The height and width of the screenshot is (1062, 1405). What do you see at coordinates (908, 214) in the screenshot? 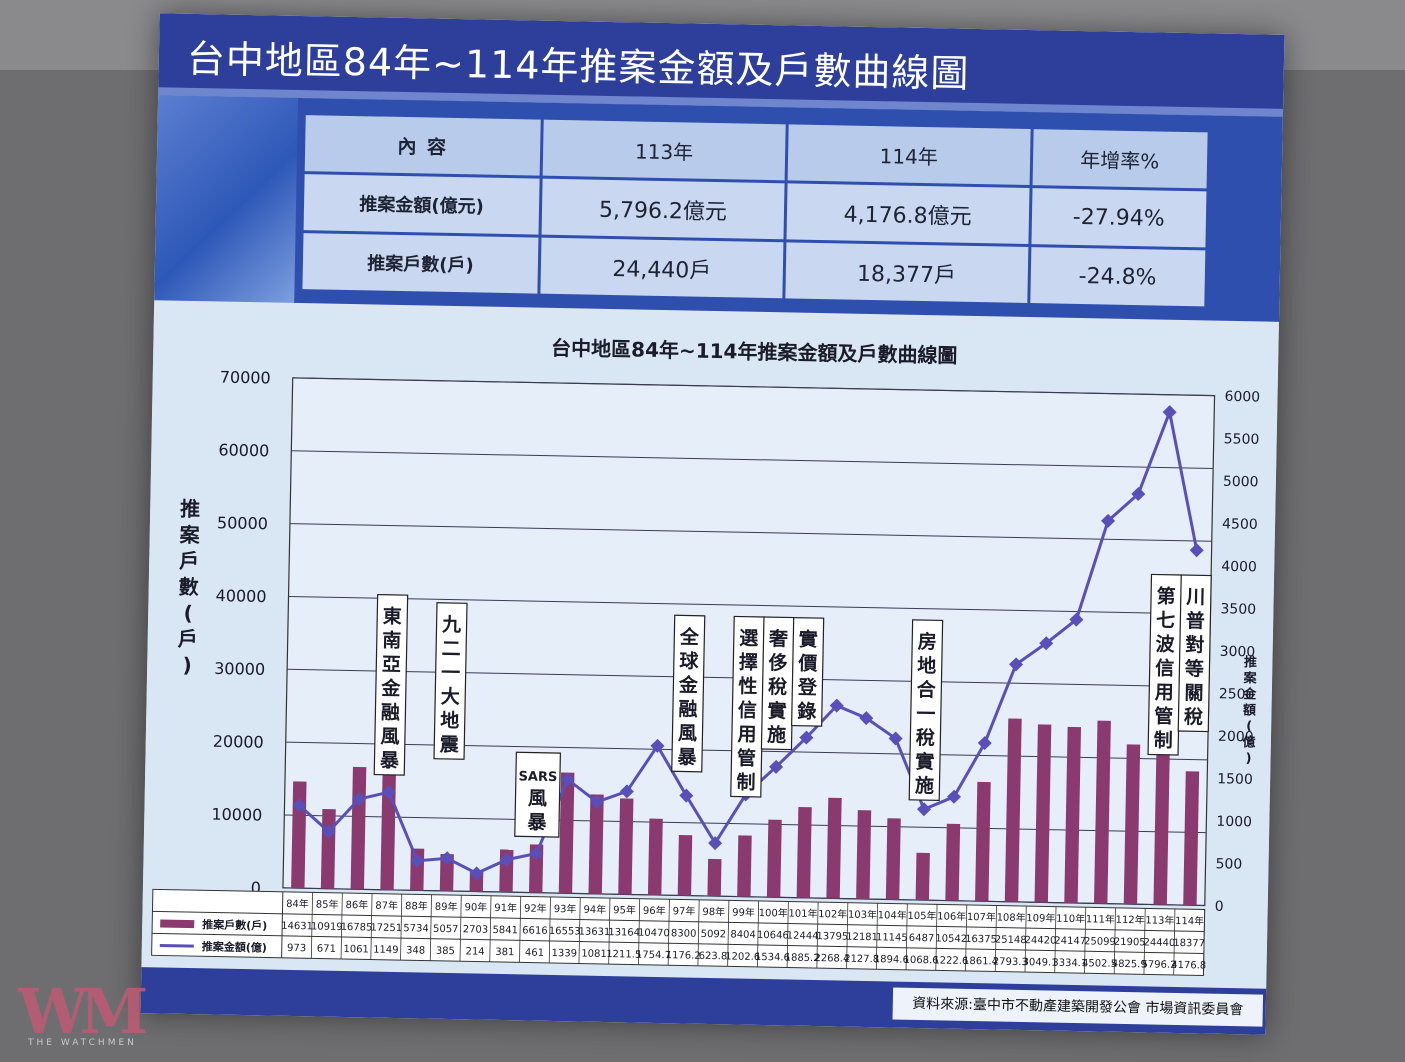
I see `table-cell: 4,176.8億元` at bounding box center [908, 214].